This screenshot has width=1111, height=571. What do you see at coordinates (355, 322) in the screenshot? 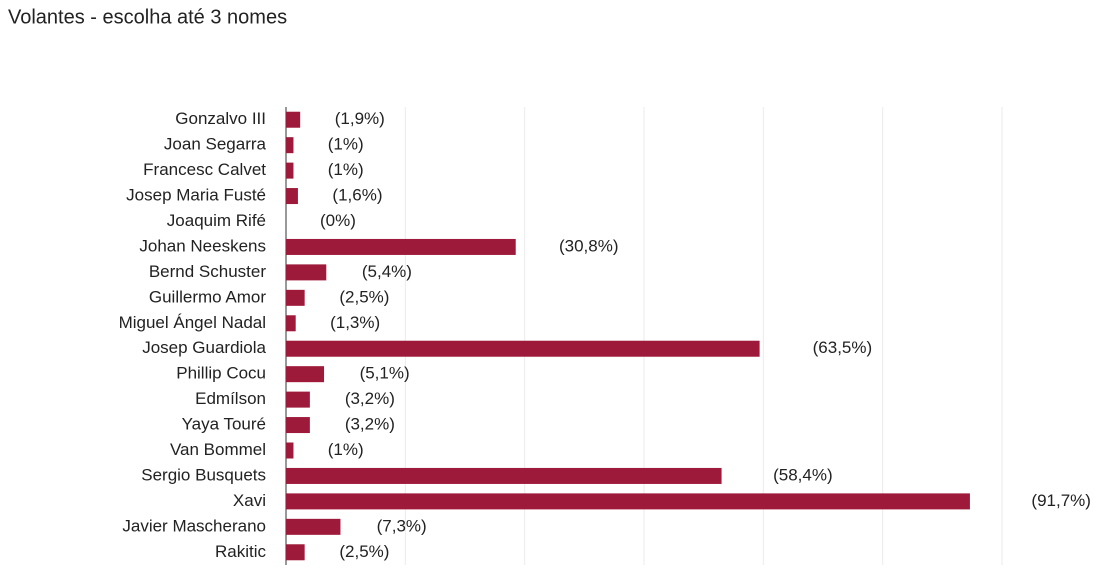
I see `value-label: (1,3%)` at bounding box center [355, 322].